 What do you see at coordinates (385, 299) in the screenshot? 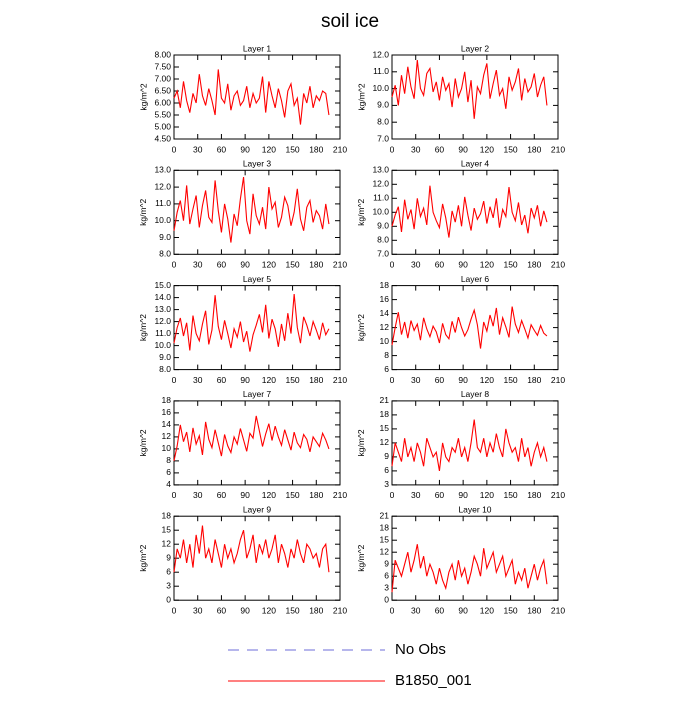
I see `y-tick-label: 16` at bounding box center [385, 299].